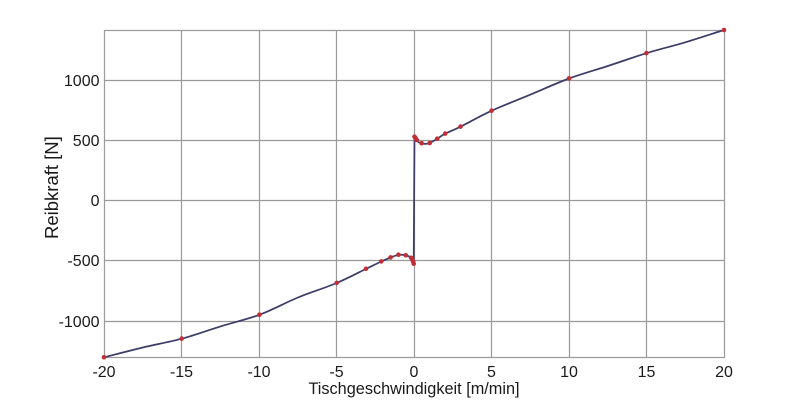 The image size is (800, 407). What do you see at coordinates (103, 372) in the screenshot?
I see `svg-text: -20` at bounding box center [103, 372].